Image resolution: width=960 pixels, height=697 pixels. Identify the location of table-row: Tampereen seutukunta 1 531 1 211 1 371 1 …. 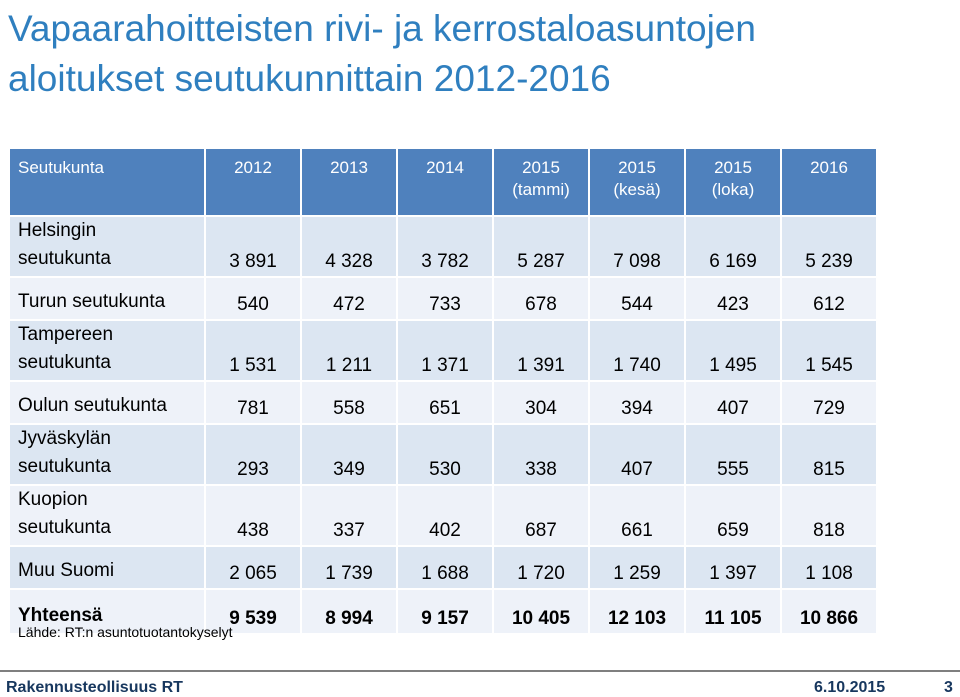
(442, 350).